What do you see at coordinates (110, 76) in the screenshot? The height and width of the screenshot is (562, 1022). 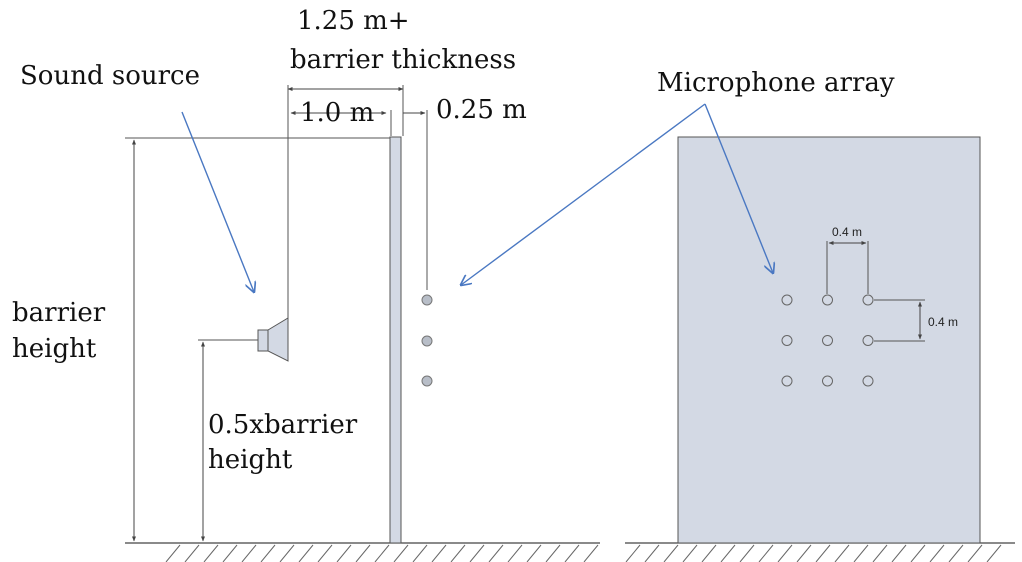 I see `sound-source-label: Sound source` at bounding box center [110, 76].